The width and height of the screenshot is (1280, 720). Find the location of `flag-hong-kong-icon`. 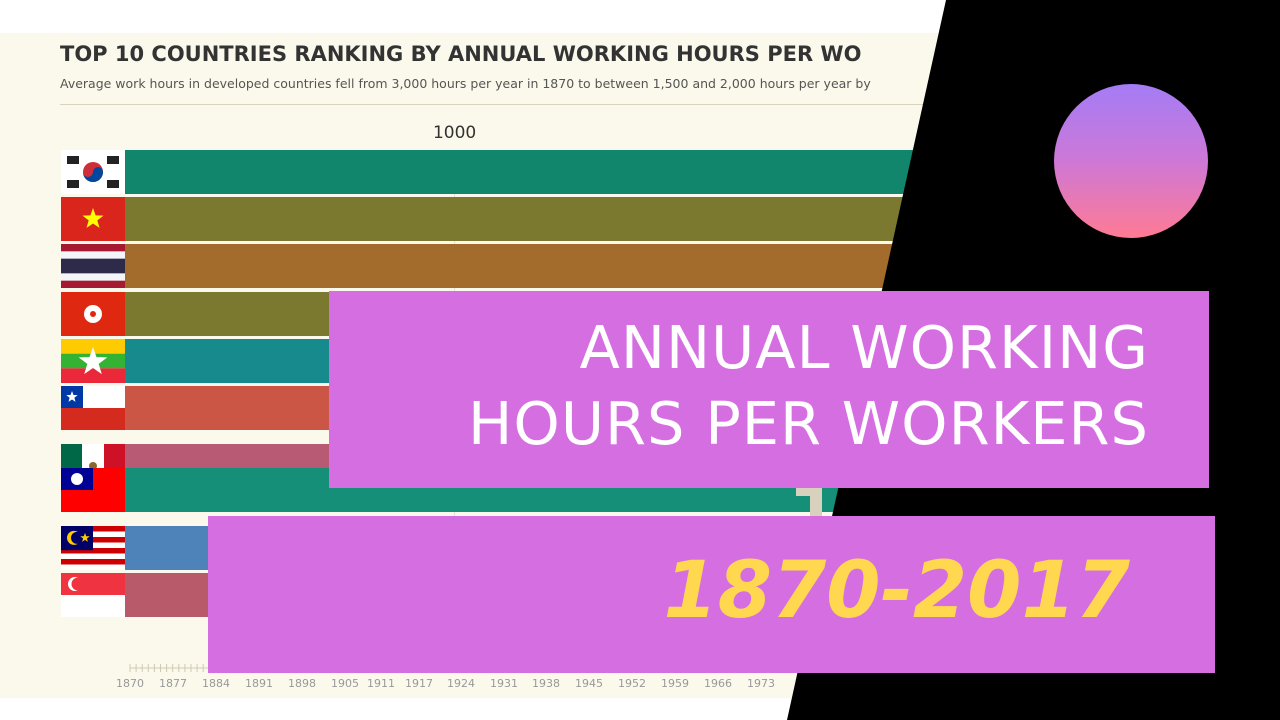

flag-hong-kong-icon is located at coordinates (93, 314).